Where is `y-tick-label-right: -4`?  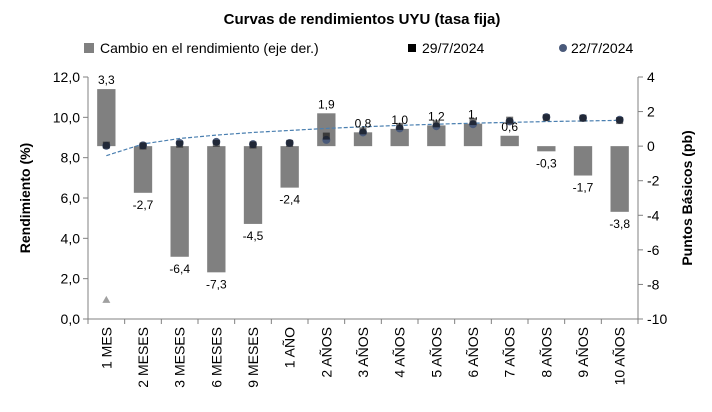 y-tick-label-right: -4 is located at coordinates (653, 215).